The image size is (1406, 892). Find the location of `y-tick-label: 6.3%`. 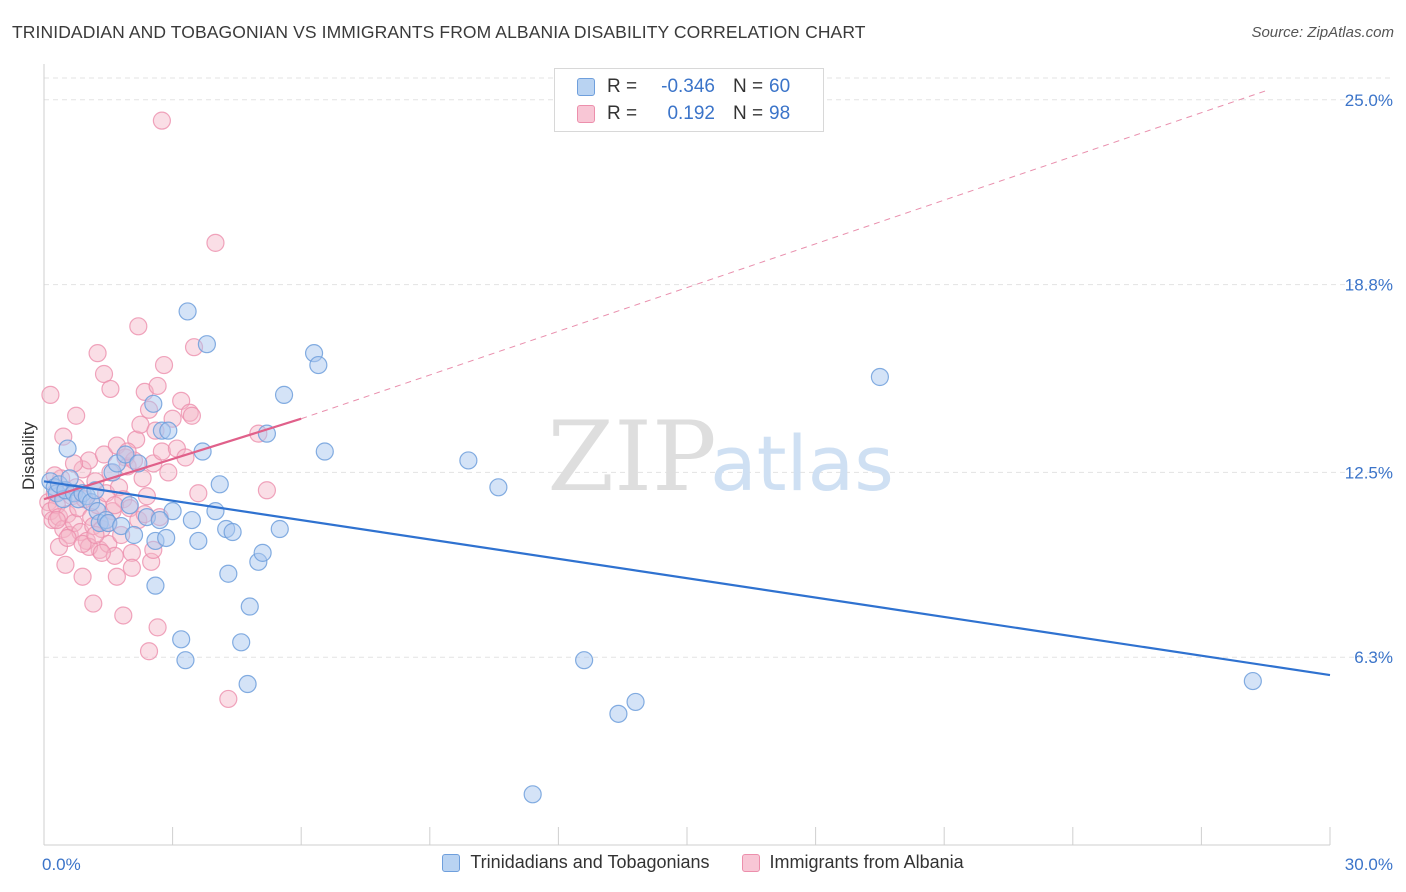

y-tick-label: 6.3% is located at coordinates (1373, 657).